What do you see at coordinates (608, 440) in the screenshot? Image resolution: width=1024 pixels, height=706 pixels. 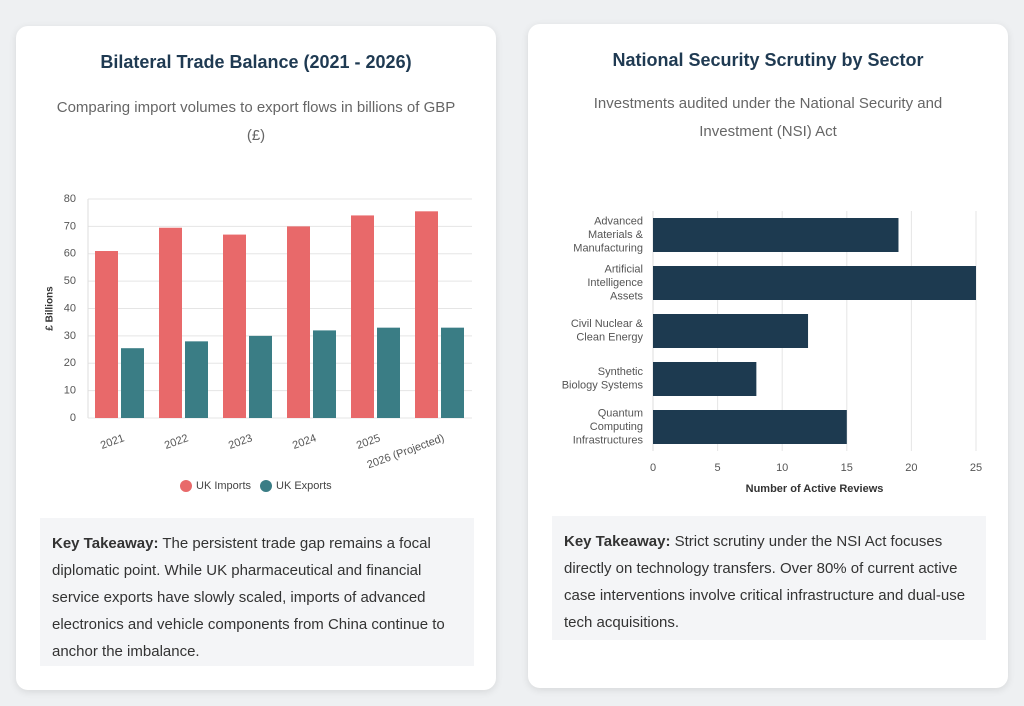 I see `y-tick-label: Infrastructures` at bounding box center [608, 440].